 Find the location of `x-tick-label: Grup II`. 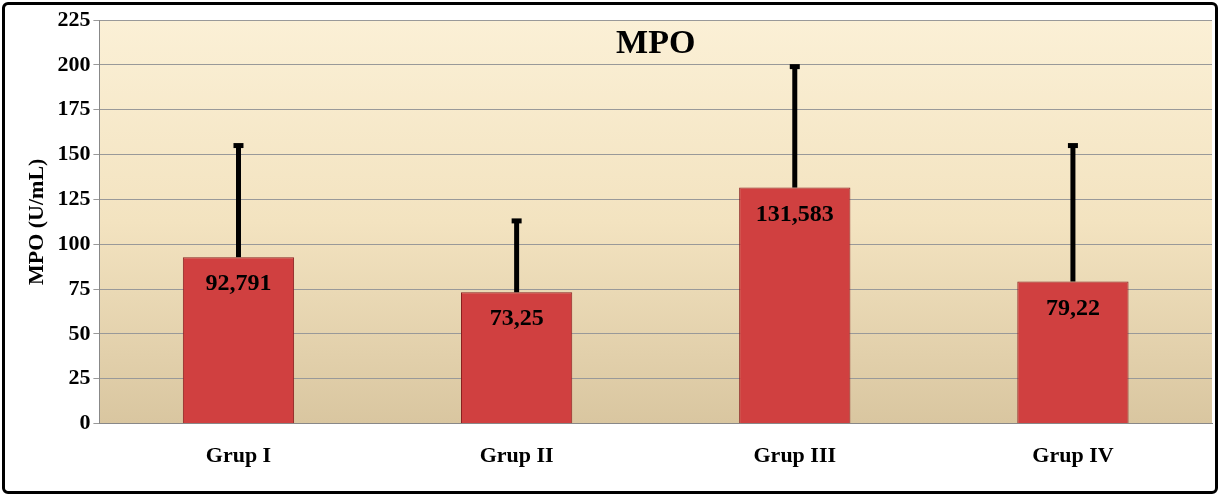

x-tick-label: Grup II is located at coordinates (516, 455).